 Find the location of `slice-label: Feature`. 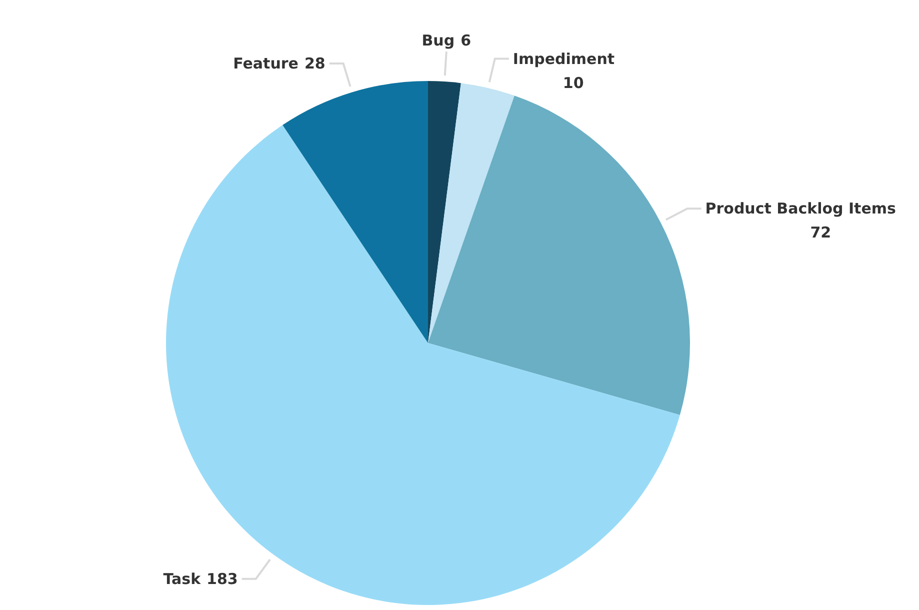

slice-label: Feature is located at coordinates (265, 63).